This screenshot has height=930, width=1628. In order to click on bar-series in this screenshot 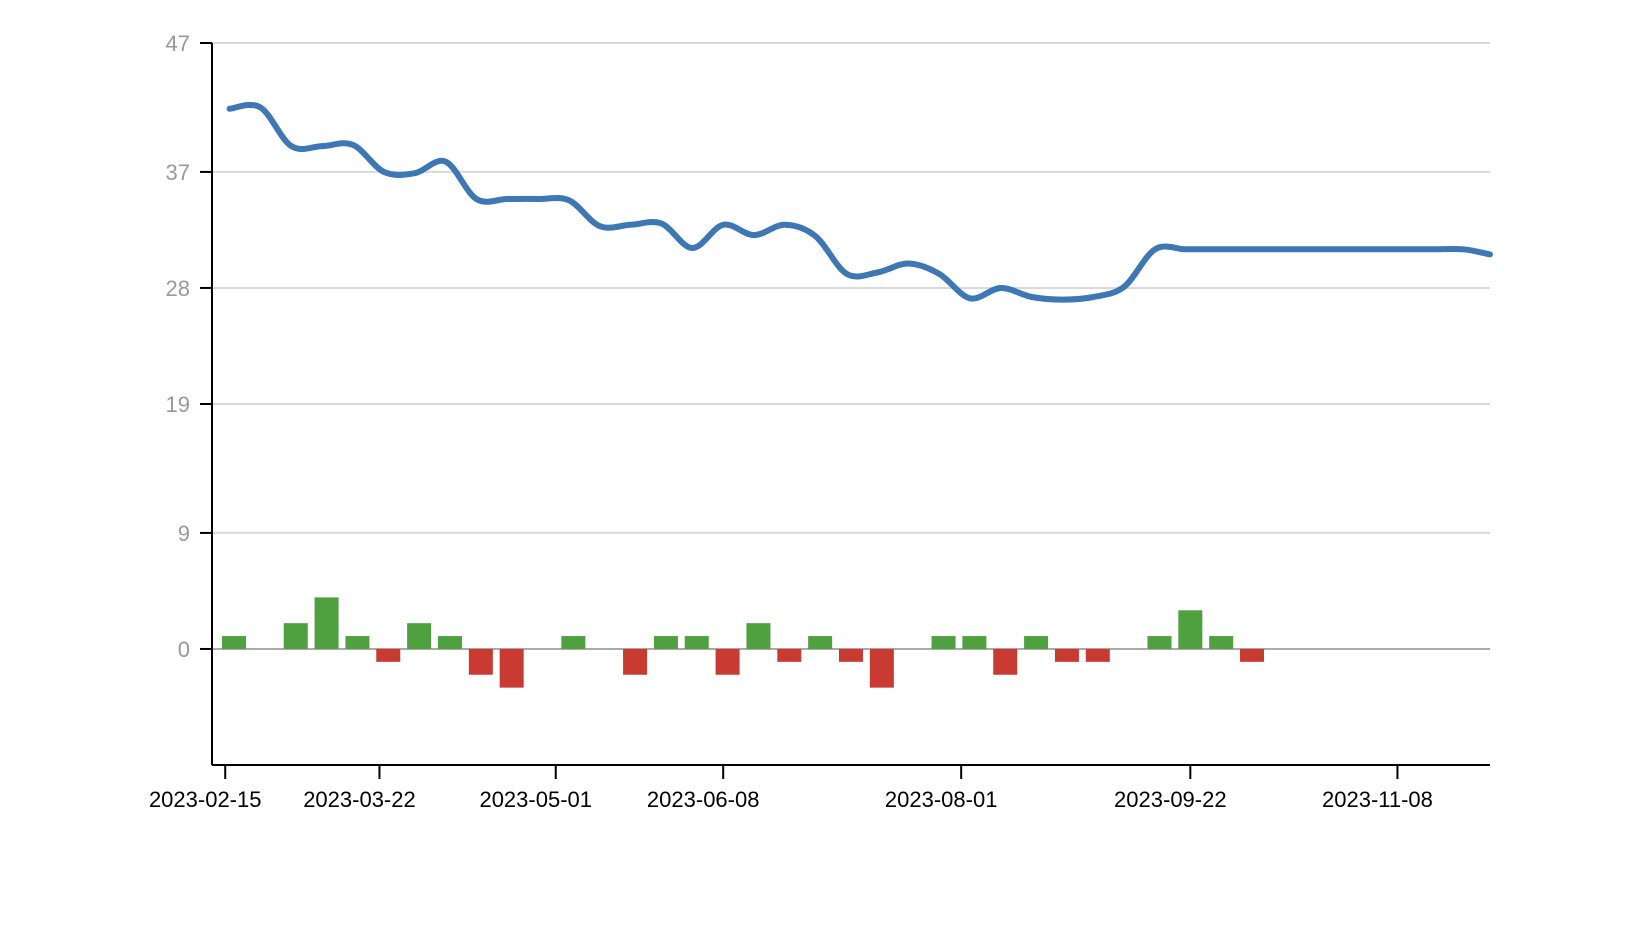, I will do `click(743, 642)`.